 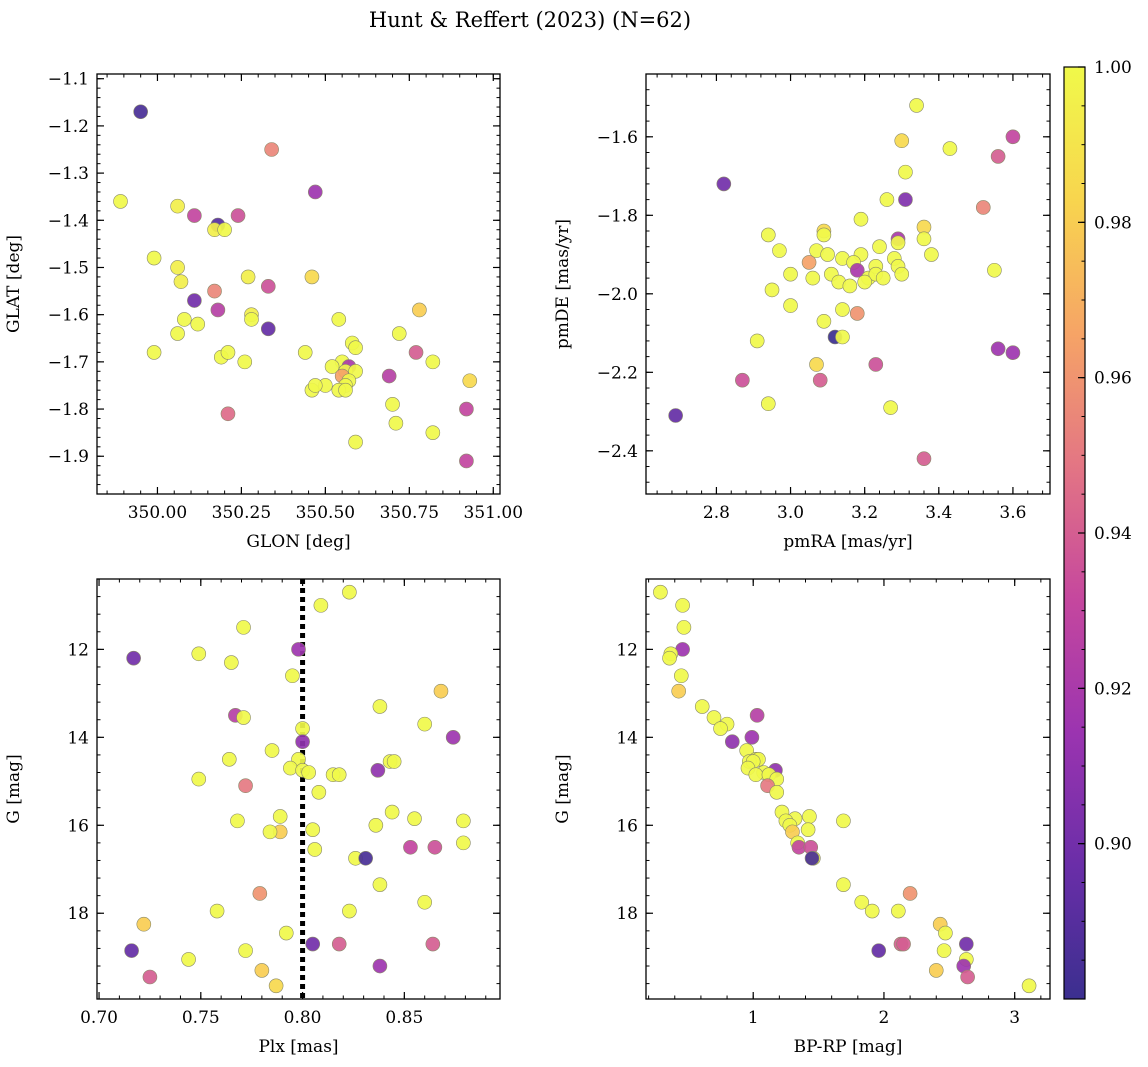 What do you see at coordinates (493, 513) in the screenshot?
I see `x-tick-label: 351.00` at bounding box center [493, 513].